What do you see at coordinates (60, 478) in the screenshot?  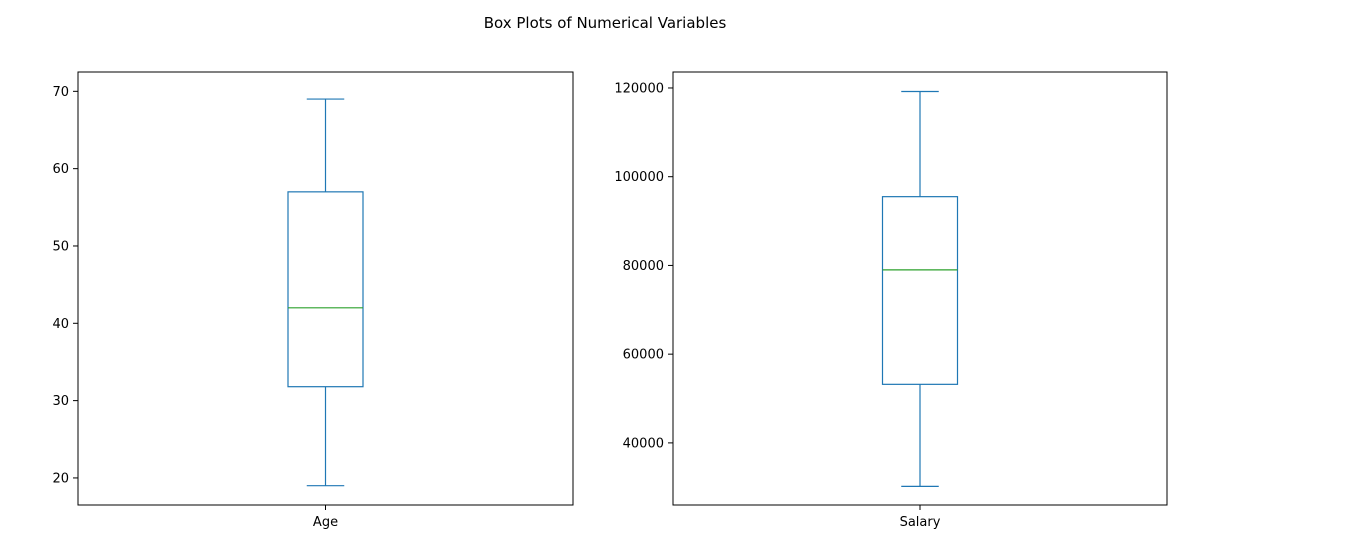 I see `y-tick-label-age: 20` at bounding box center [60, 478].